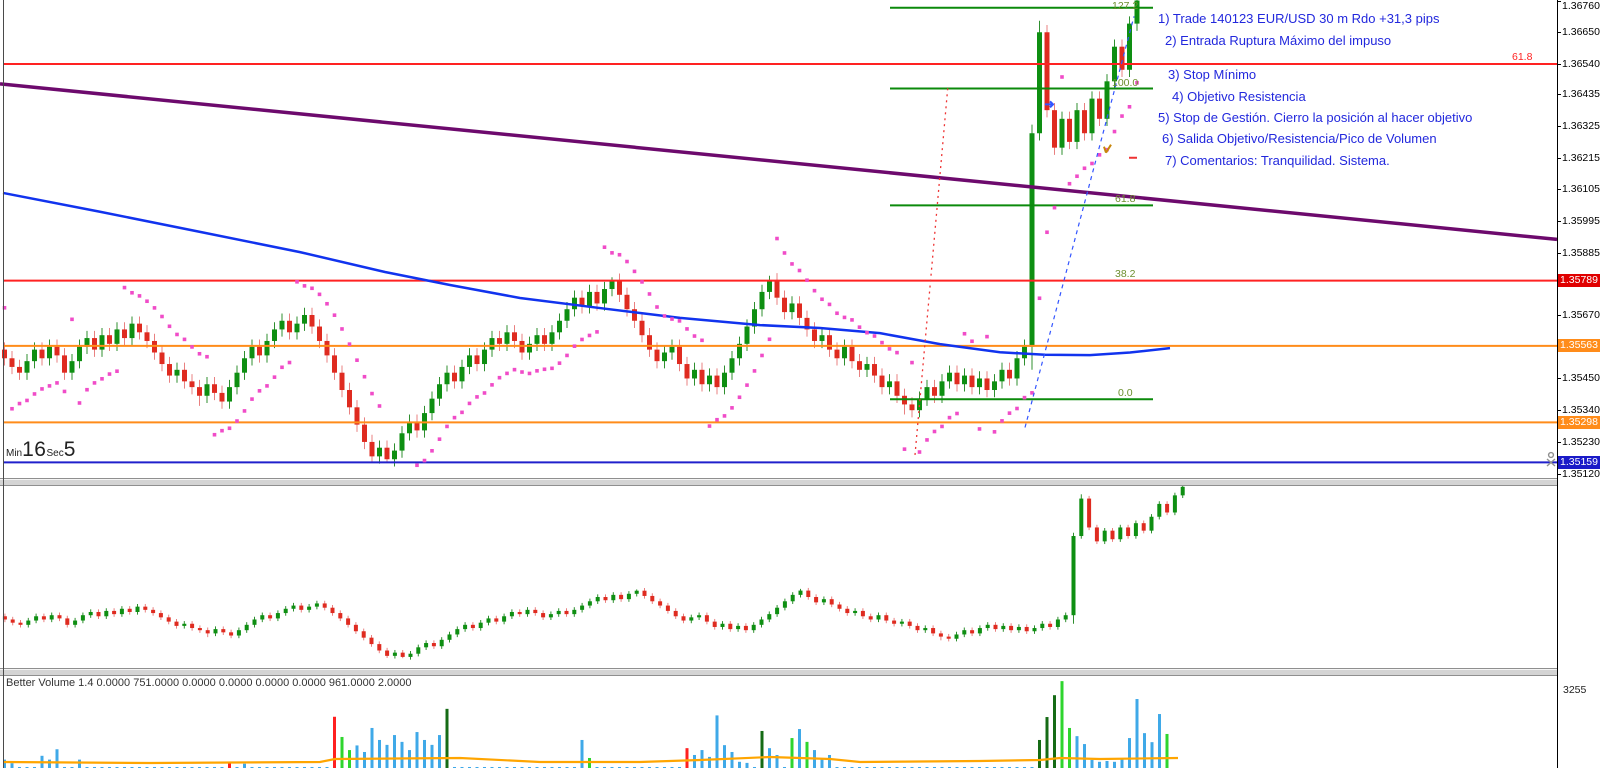  What do you see at coordinates (34, 449) in the screenshot?
I see `countdown-min-value: 16` at bounding box center [34, 449].